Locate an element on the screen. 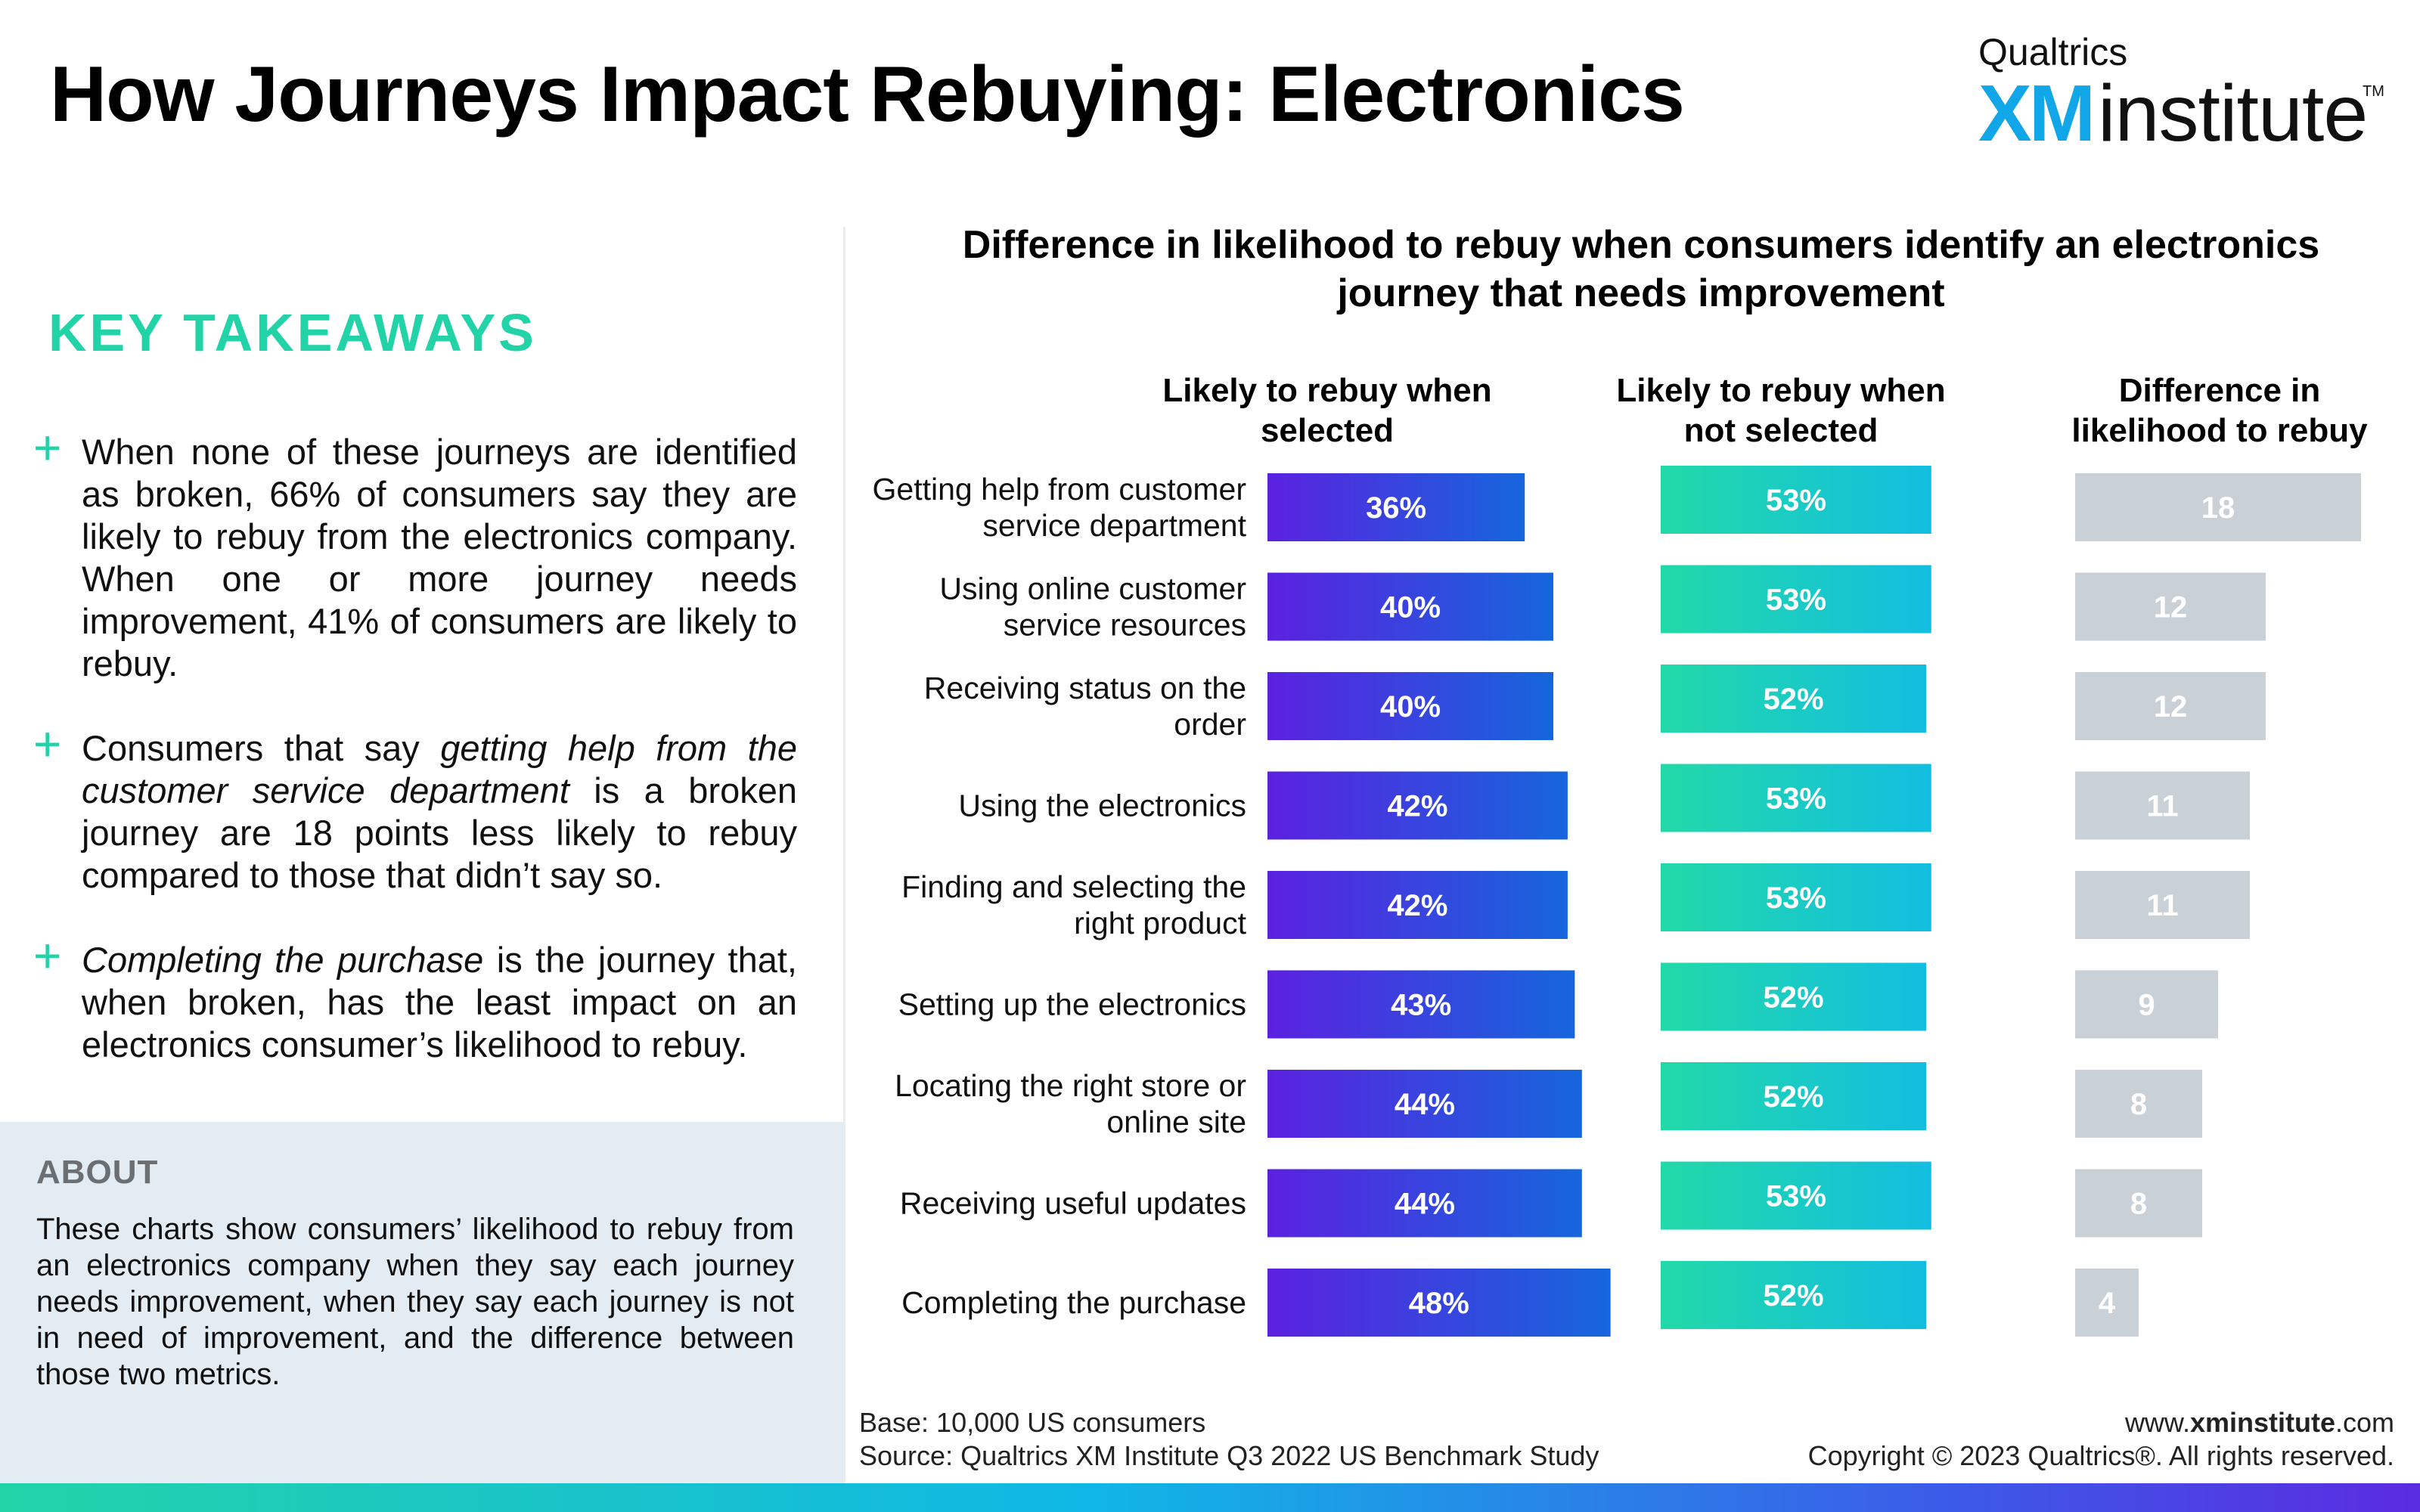 The width and height of the screenshot is (2420, 1512). logo-brand-text: Qualtrics is located at coordinates (2053, 52).